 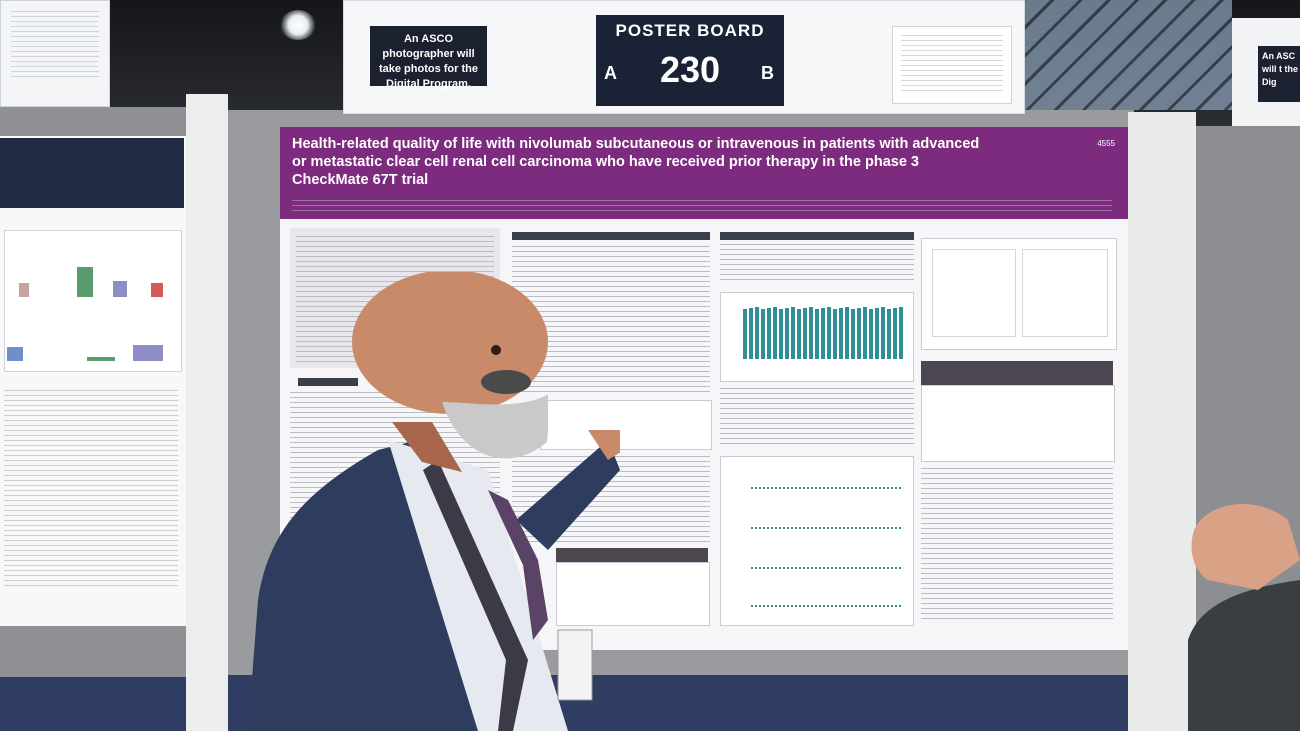 What do you see at coordinates (91, 490) in the screenshot?
I see `neighbor-poster-text` at bounding box center [91, 490].